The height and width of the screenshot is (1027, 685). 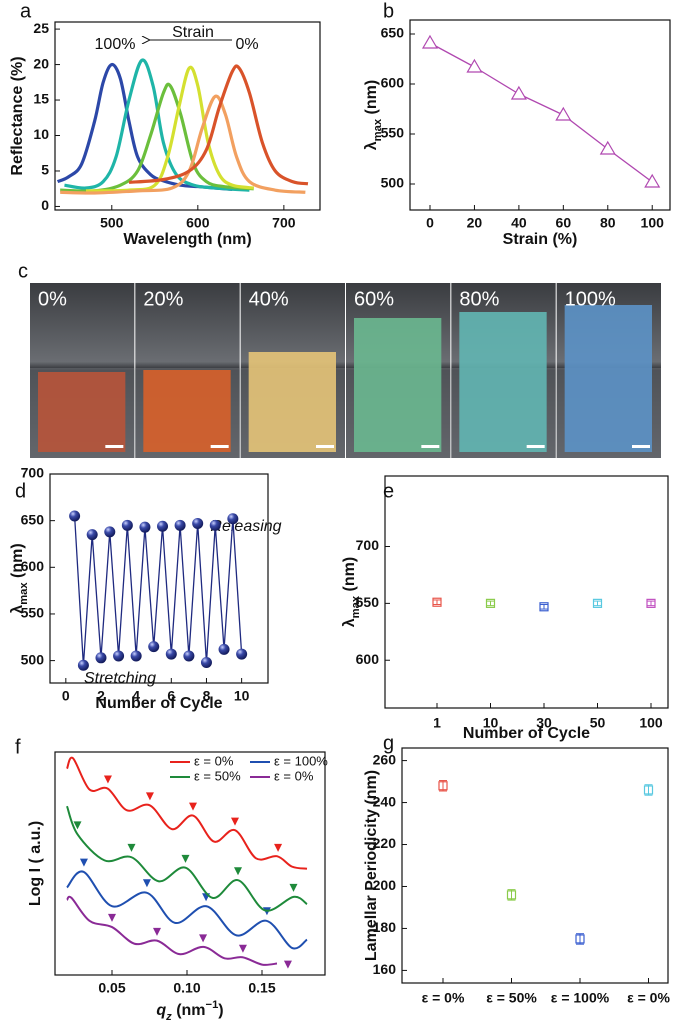 What do you see at coordinates (648, 998) in the screenshot?
I see `x-tick-label: ε = 0%` at bounding box center [648, 998].